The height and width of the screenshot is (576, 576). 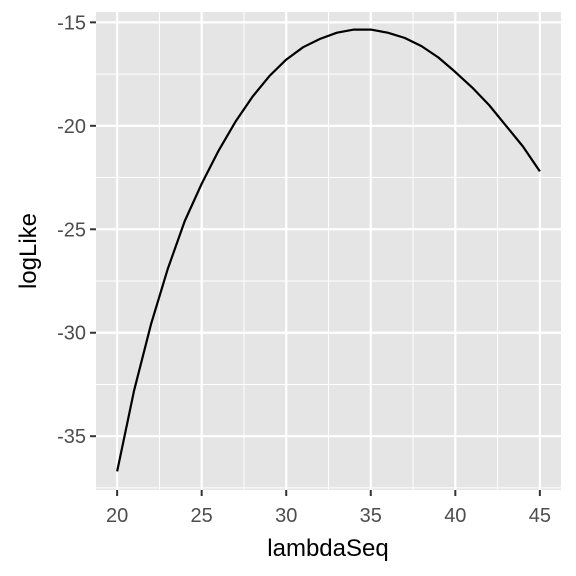 What do you see at coordinates (202, 516) in the screenshot?
I see `x-tick-label: 25` at bounding box center [202, 516].